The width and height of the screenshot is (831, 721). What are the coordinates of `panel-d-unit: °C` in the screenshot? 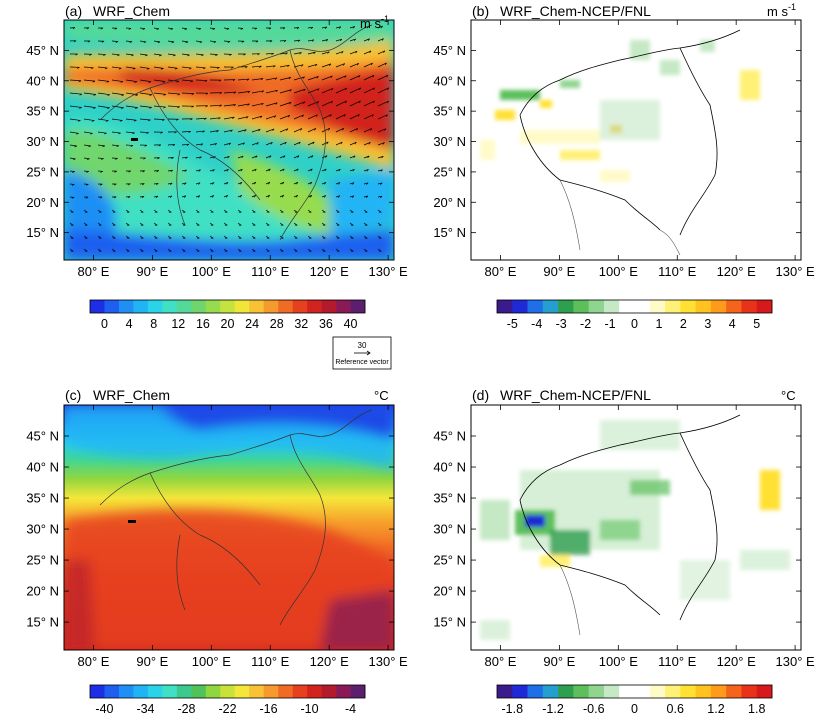 It's located at (788, 395).